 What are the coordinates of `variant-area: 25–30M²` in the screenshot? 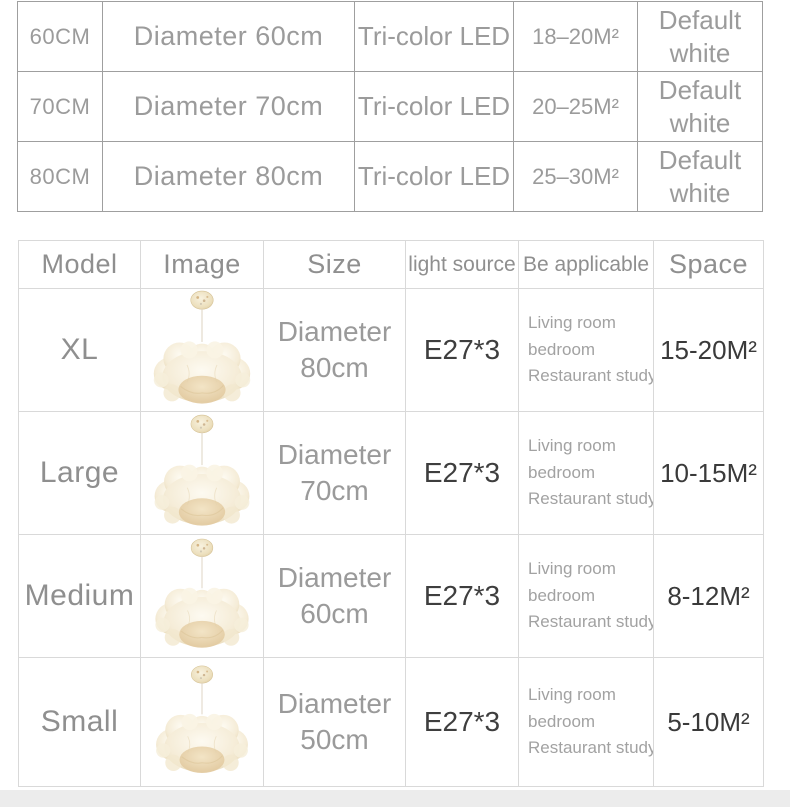 It's located at (575, 176).